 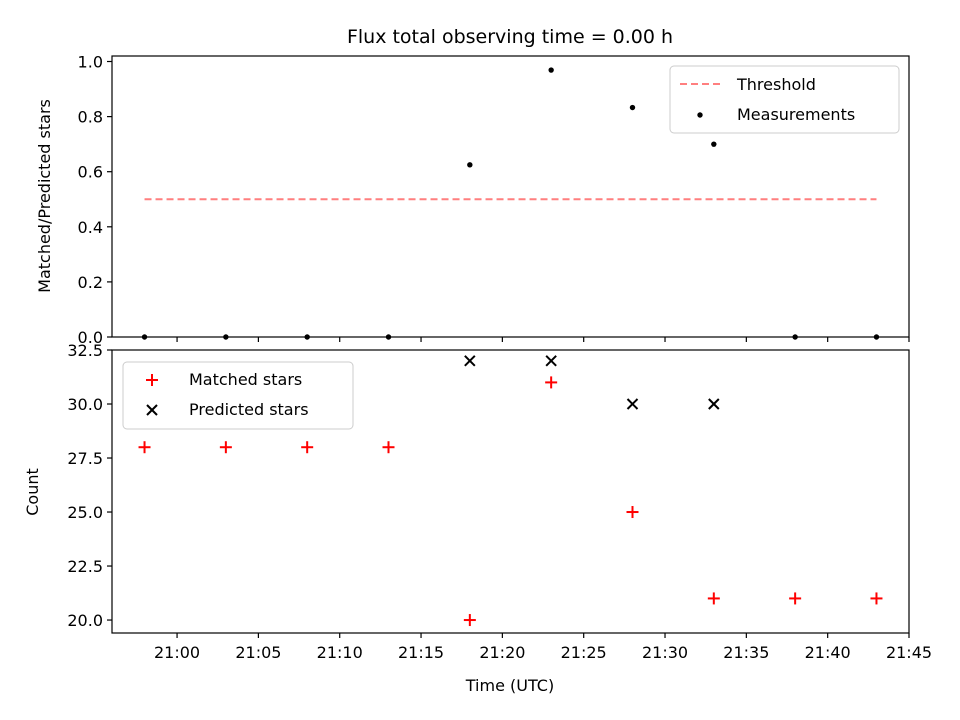 What do you see at coordinates (95, 200) in the screenshot?
I see `top-y-ticks: 0.0 0.2 0.4 0.6 0.8 1.0` at bounding box center [95, 200].